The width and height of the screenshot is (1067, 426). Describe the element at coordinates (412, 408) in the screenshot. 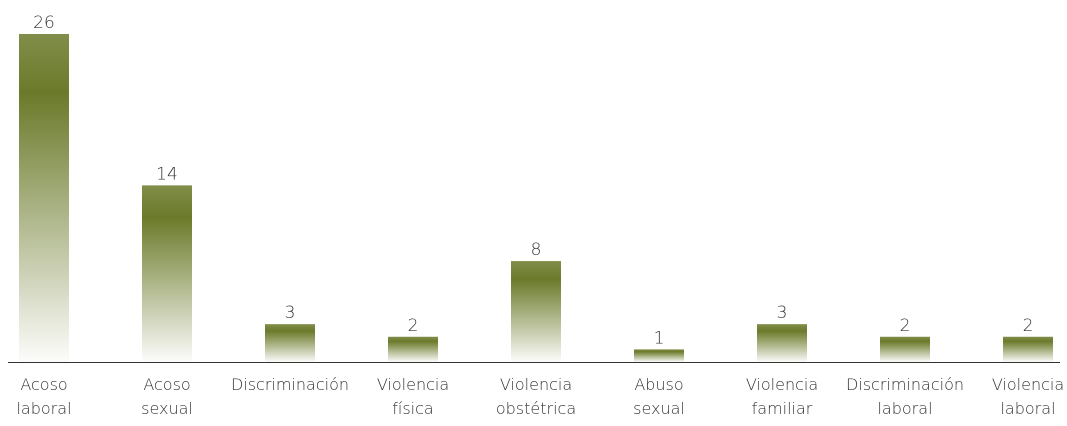

I see `category-label-line: física` at that location.